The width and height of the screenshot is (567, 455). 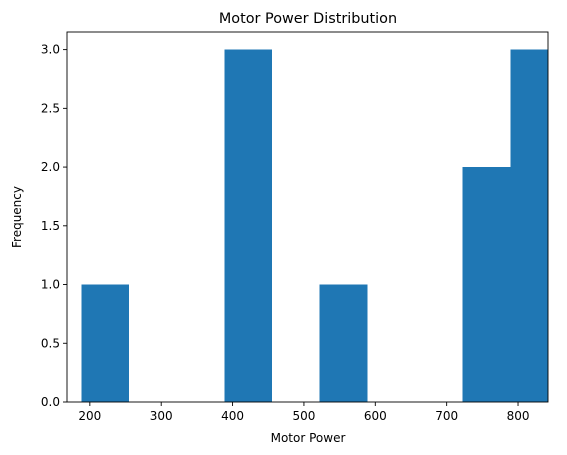 I want to click on y-tick-label: 2.0, so click(x=50, y=167).